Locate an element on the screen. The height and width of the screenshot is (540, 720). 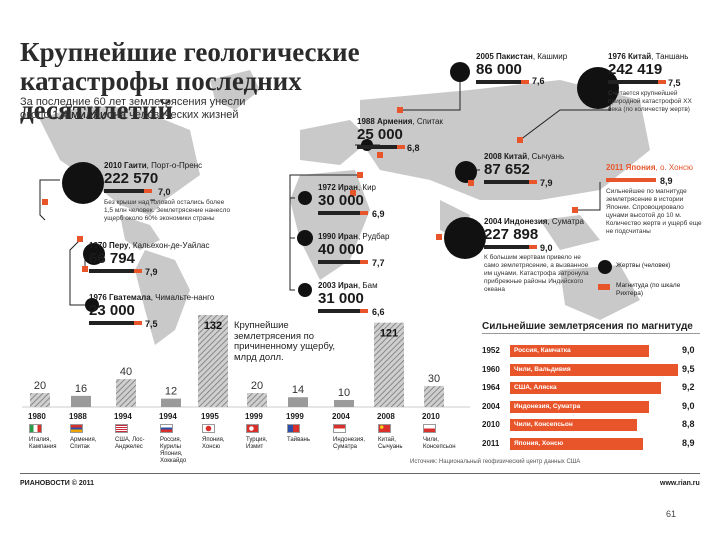
magnitude-row-bar: Россия, Камчатка is located at coordinates (579, 351).